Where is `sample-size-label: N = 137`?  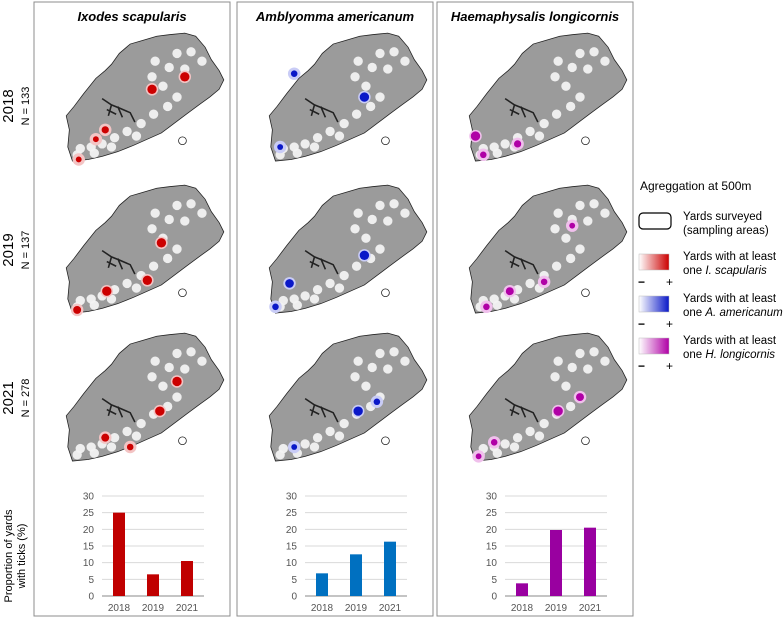 sample-size-label: N = 137 is located at coordinates (26, 250).